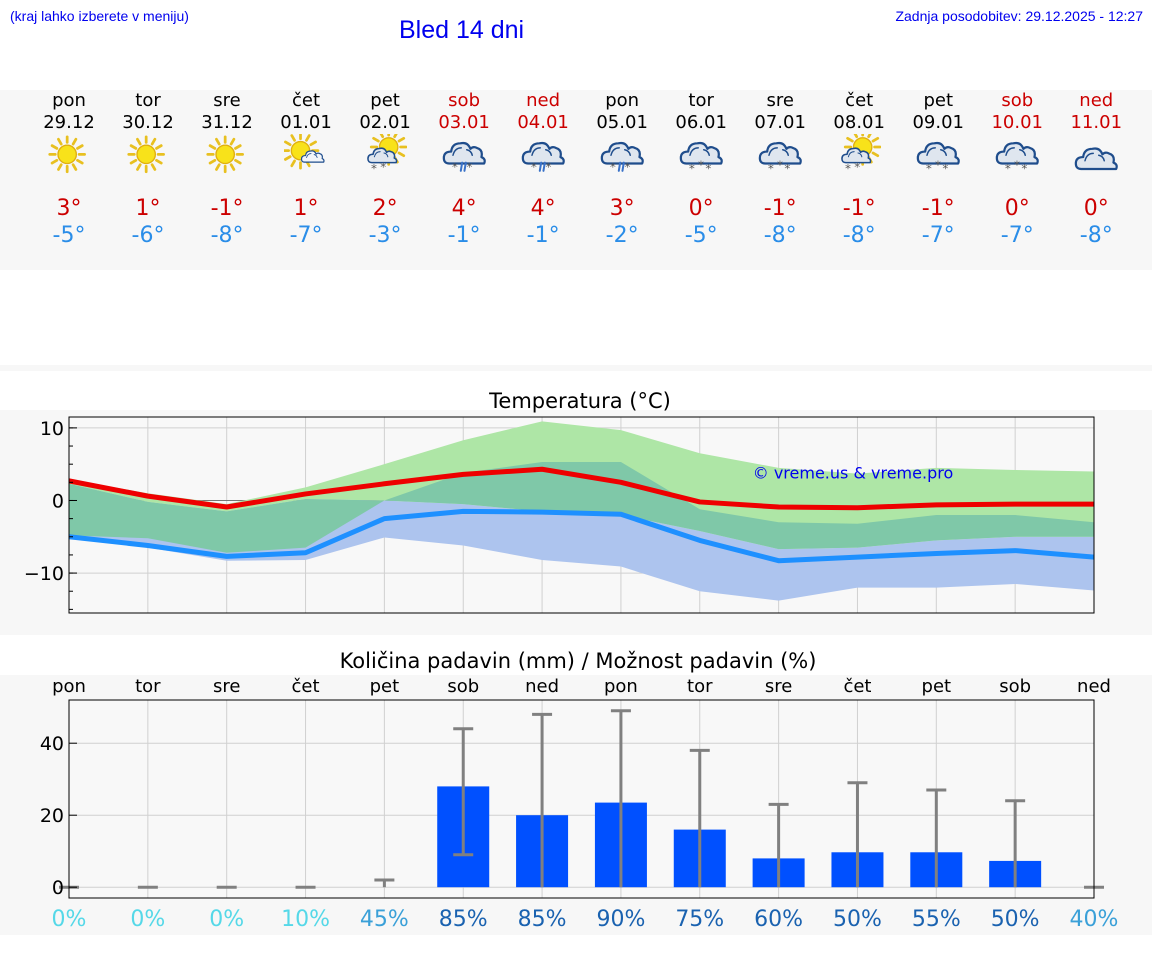  I want to click on temp-tick-label: 0, so click(58, 501).